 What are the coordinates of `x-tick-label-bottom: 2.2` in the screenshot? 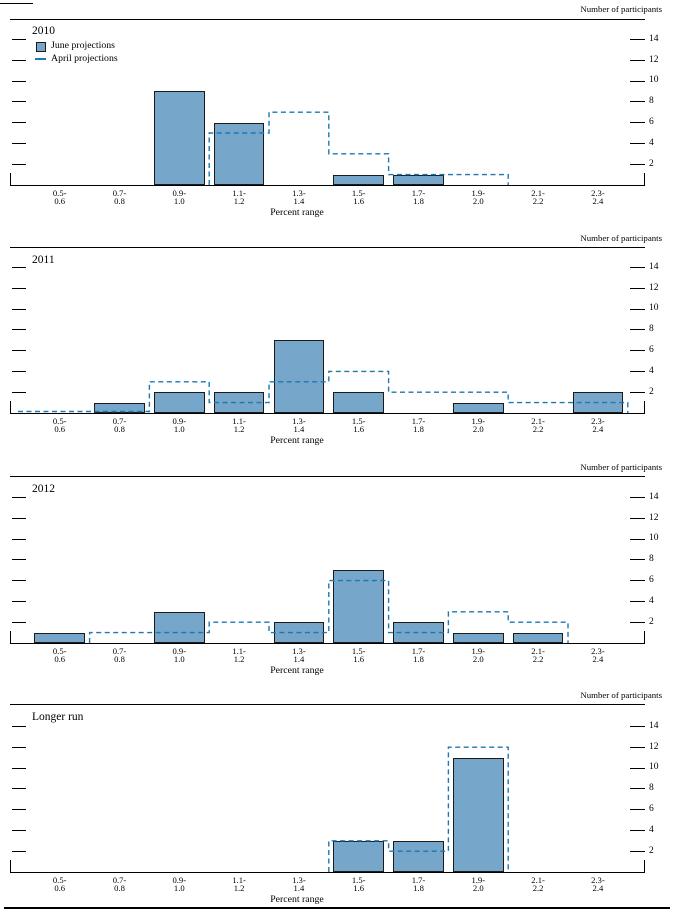 It's located at (538, 200).